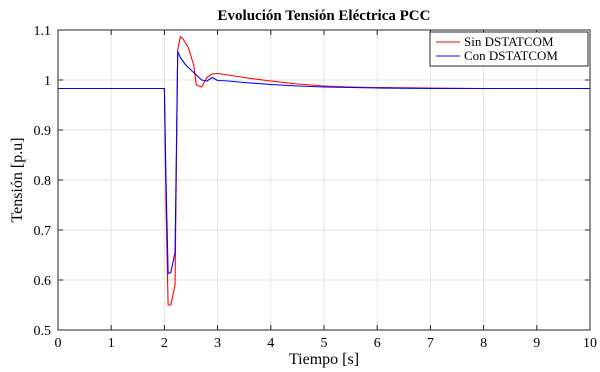 This screenshot has height=372, width=600. I want to click on legend-box, so click(509, 49).